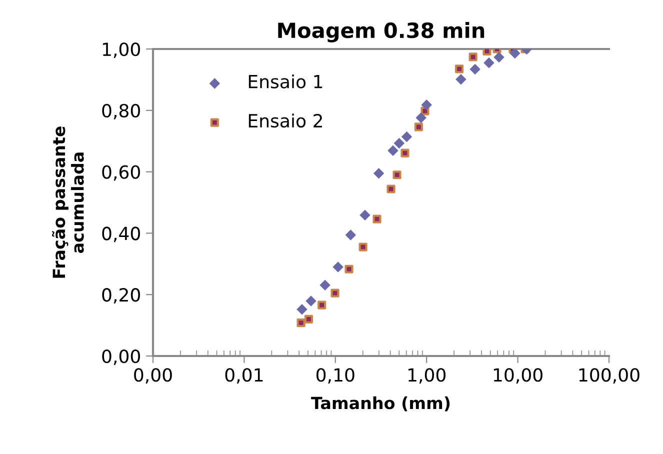 The image size is (663, 454). What do you see at coordinates (153, 376) in the screenshot?
I see `x-tick-label: 0,00` at bounding box center [153, 376].